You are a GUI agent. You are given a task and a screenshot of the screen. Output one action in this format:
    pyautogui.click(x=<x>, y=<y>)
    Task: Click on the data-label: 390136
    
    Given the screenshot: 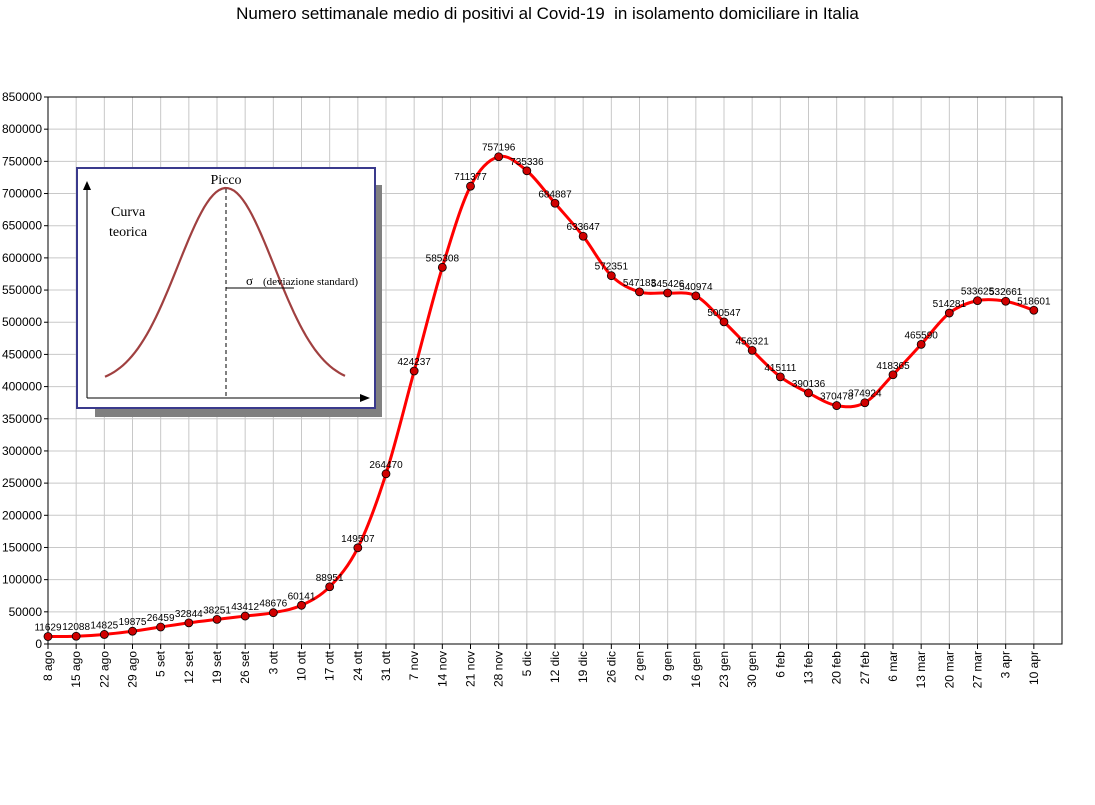 What is the action you would take?
    pyautogui.click(x=809, y=384)
    